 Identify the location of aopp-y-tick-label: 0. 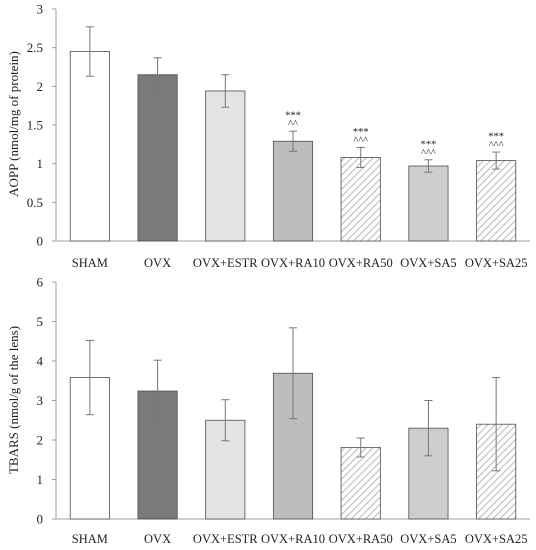
(40, 241).